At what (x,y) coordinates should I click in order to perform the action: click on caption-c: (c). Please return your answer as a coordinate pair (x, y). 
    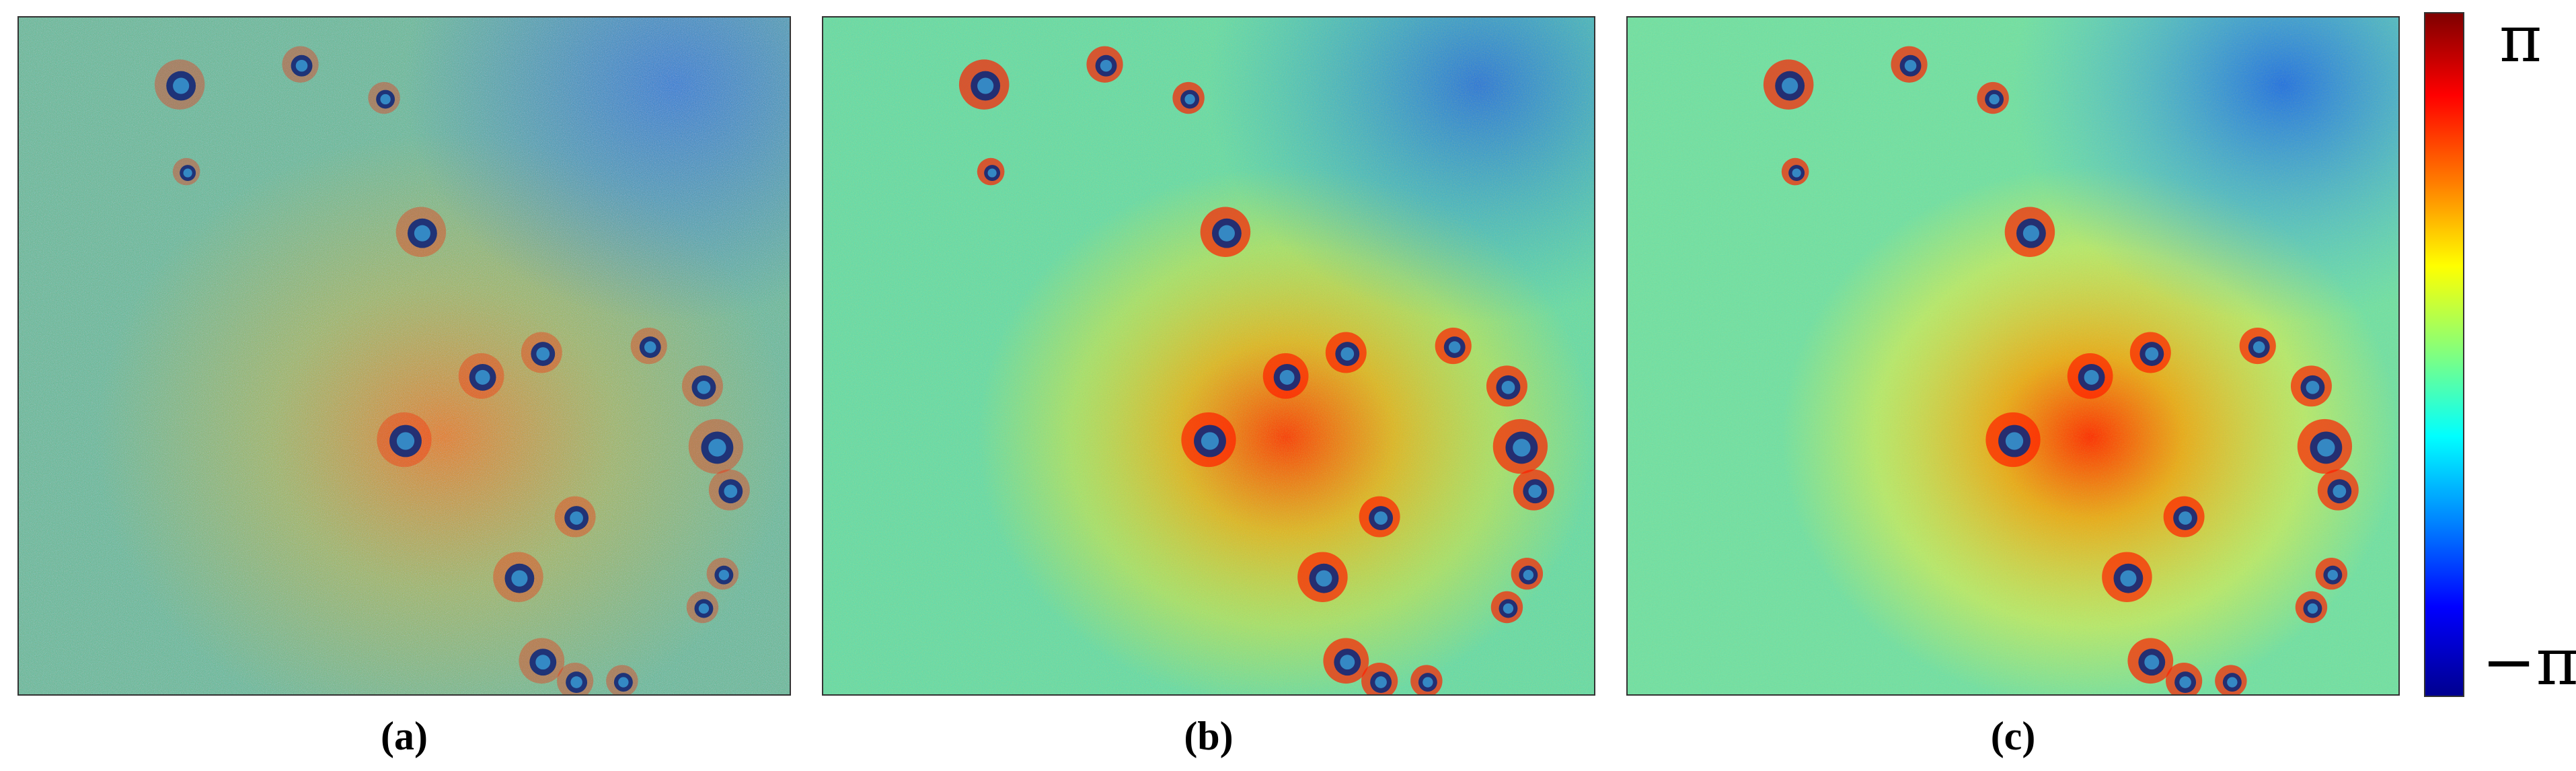
    Looking at the image, I should click on (2013, 736).